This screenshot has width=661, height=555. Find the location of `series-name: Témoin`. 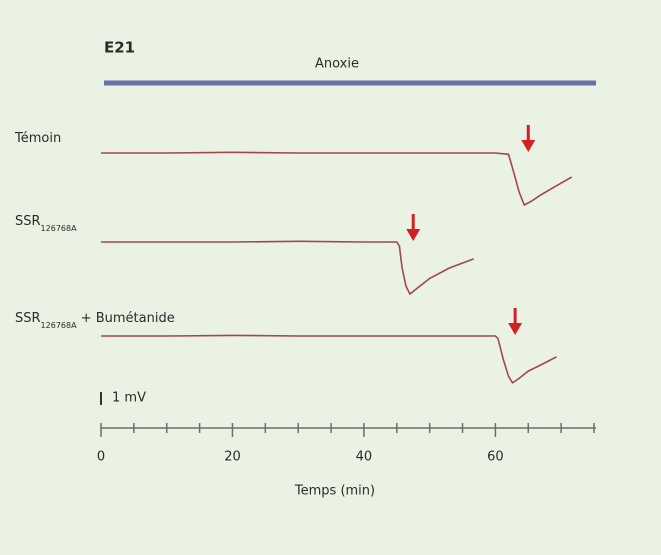

series-name: Témoin is located at coordinates (37, 138).